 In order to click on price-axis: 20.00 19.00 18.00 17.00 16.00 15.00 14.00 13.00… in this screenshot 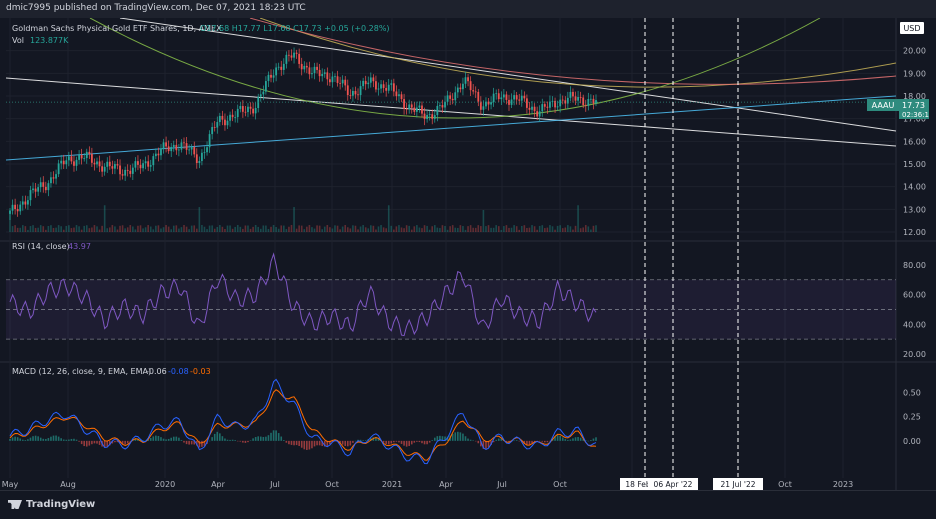, I will do `click(914, 246)`.